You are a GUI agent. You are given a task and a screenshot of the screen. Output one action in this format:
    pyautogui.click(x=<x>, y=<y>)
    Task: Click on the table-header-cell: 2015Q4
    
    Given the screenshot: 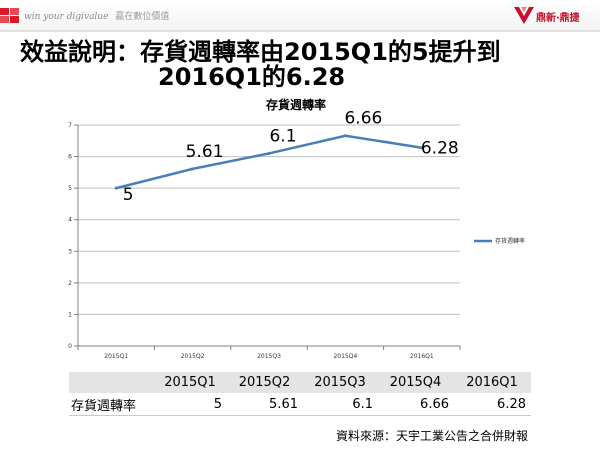 What is the action you would take?
    pyautogui.click(x=416, y=383)
    